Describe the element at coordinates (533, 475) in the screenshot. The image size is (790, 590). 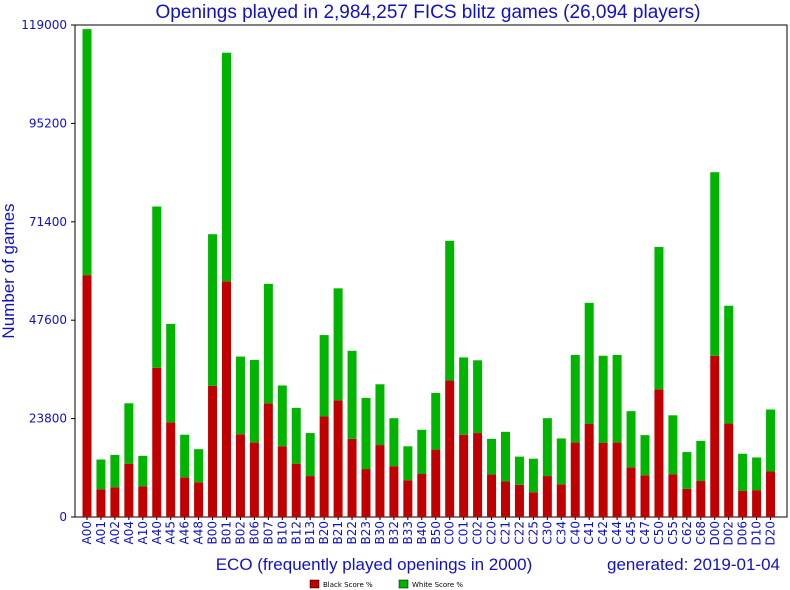
I see `bar-c25-white` at that location.